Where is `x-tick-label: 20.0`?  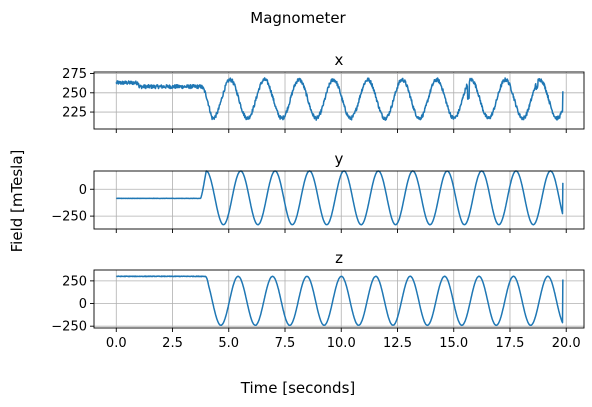
x-tick-label: 20.0 is located at coordinates (566, 343).